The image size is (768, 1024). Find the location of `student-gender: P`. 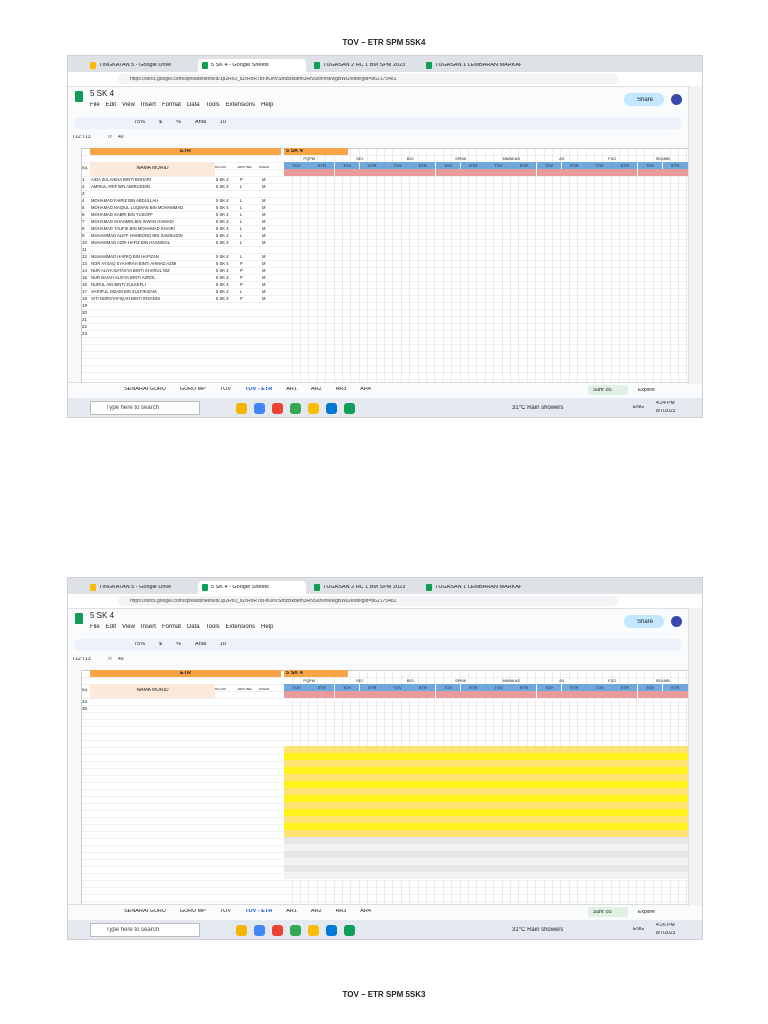

student-gender: P is located at coordinates (241, 284).